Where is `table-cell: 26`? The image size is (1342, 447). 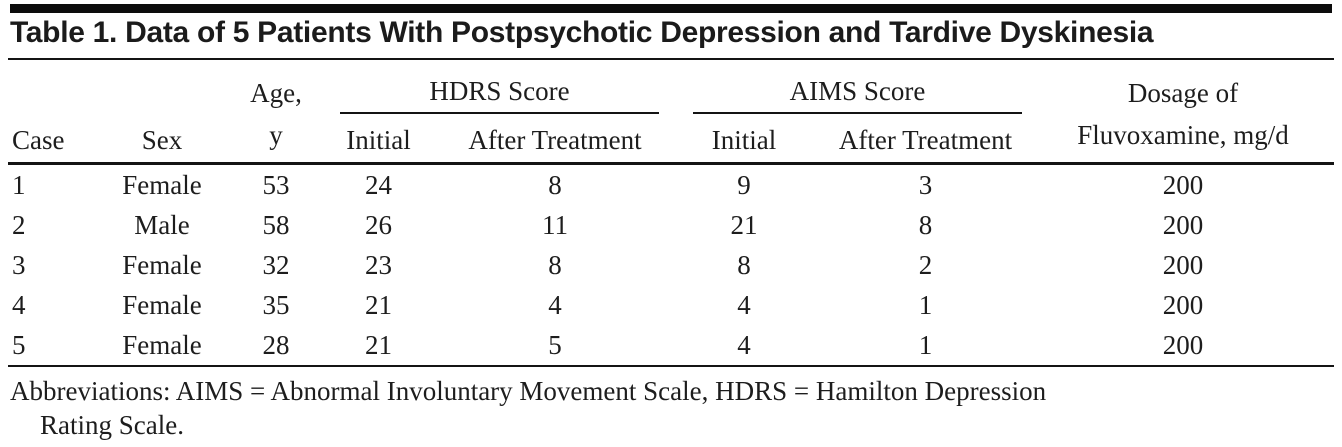
table-cell: 26 is located at coordinates (378, 224).